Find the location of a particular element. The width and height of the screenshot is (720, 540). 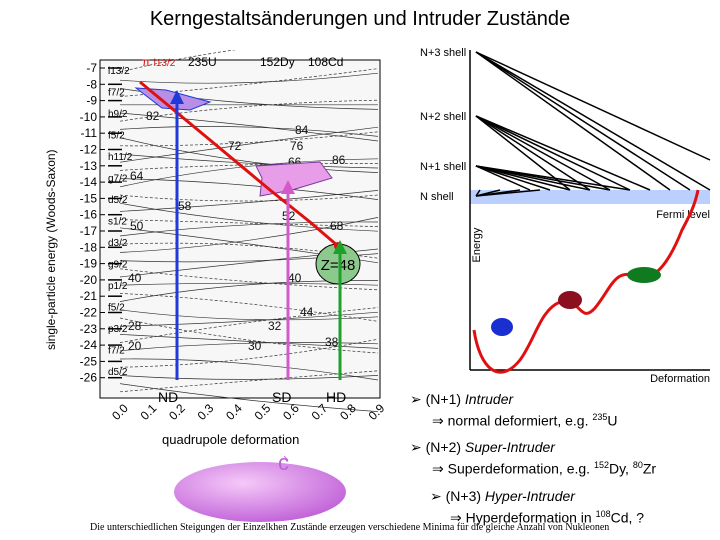

y-tick-label: -16 is located at coordinates (89, 215).